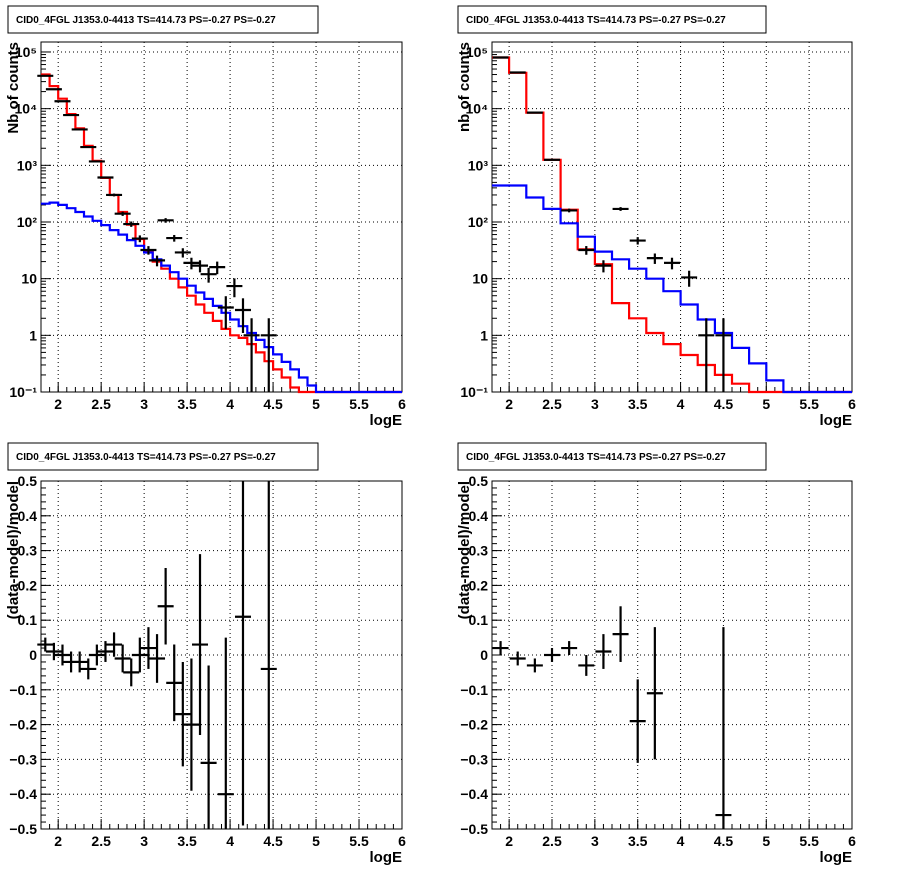 This screenshot has height=875, width=898. Describe the element at coordinates (479, 551) in the screenshot. I see `y-tick-label: 0.3` at that location.